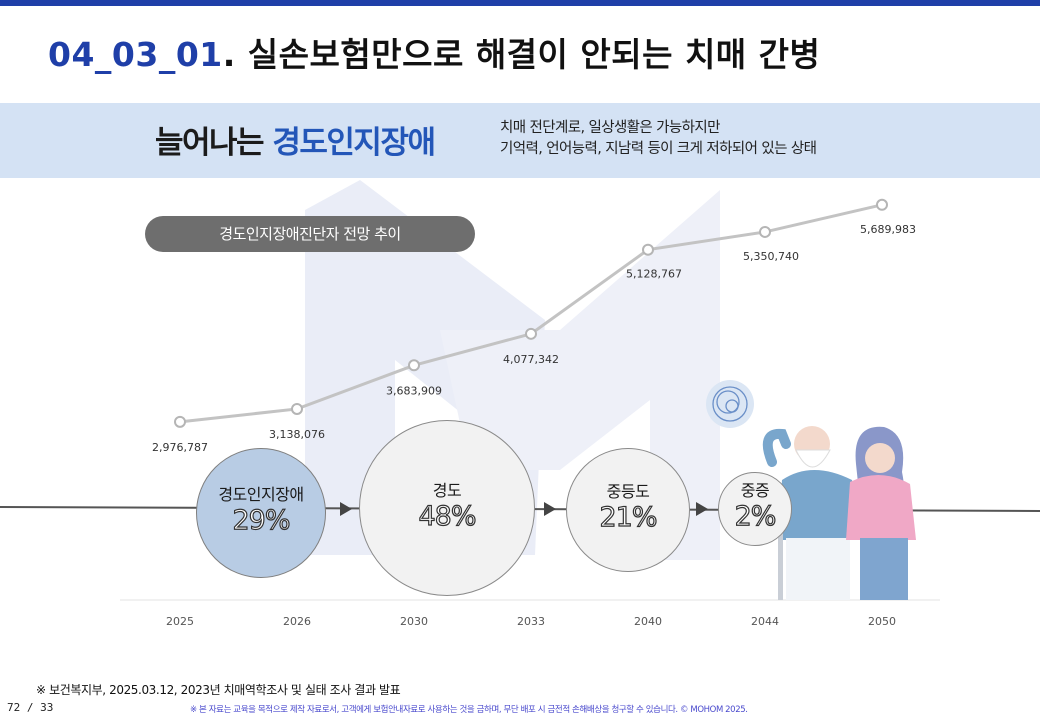 The width and height of the screenshot is (1040, 720). What do you see at coordinates (765, 231) in the screenshot?
I see `data-point-2044` at bounding box center [765, 231].